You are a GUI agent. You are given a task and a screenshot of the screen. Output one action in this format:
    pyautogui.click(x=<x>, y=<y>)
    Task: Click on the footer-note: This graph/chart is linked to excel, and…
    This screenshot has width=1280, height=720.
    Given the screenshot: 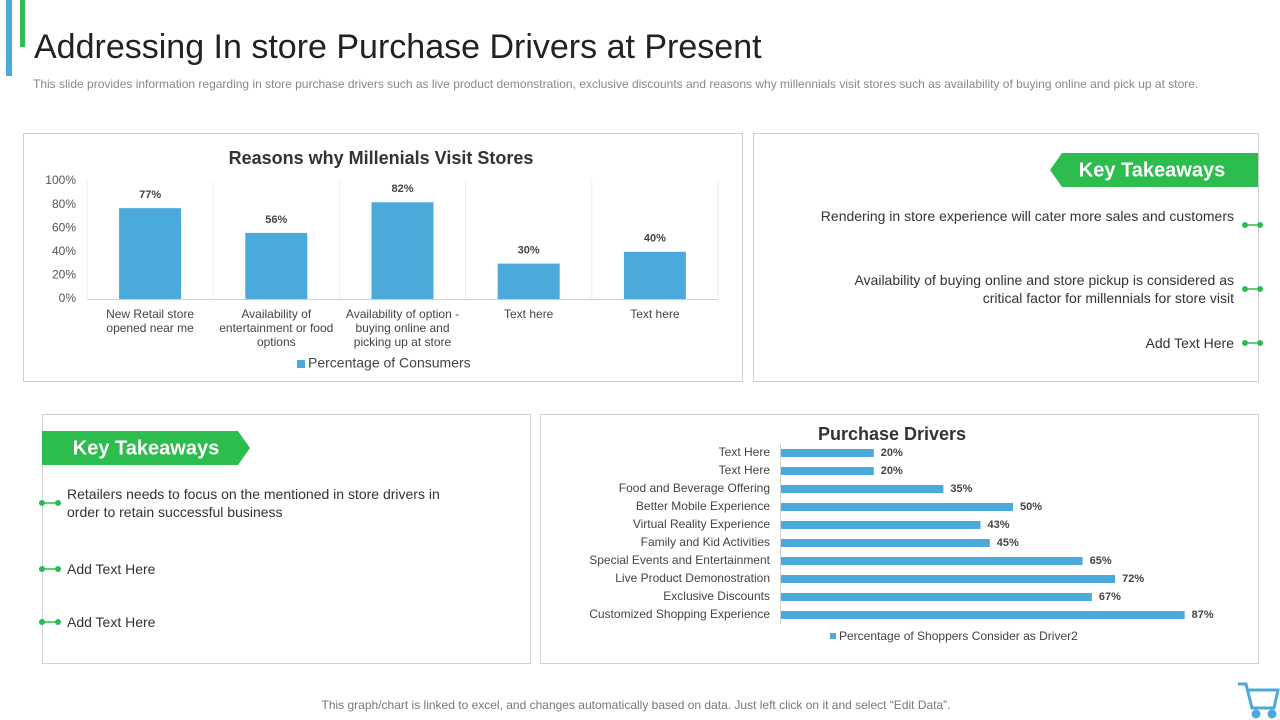 What is the action you would take?
    pyautogui.click(x=636, y=705)
    